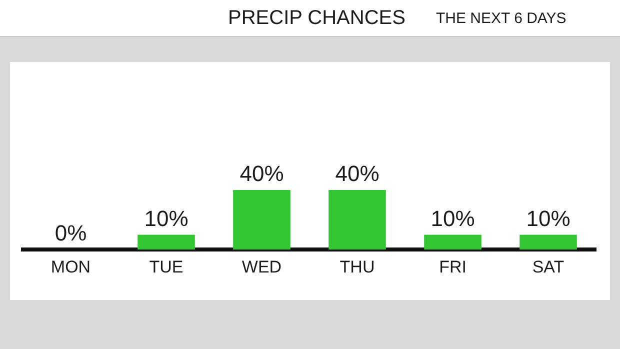 Image resolution: width=620 pixels, height=349 pixels. What do you see at coordinates (452, 266) in the screenshot?
I see `x-tick-label: FRI` at bounding box center [452, 266].